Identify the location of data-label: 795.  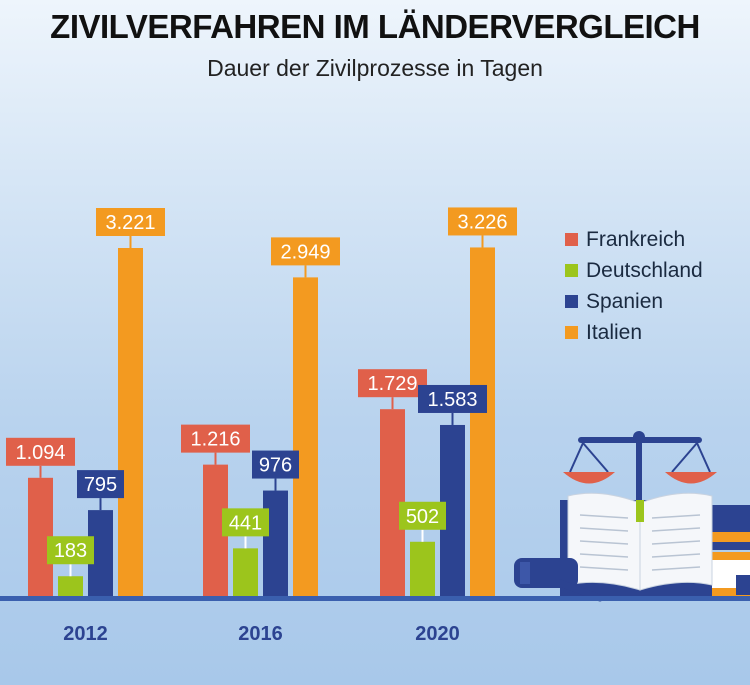
(100, 485).